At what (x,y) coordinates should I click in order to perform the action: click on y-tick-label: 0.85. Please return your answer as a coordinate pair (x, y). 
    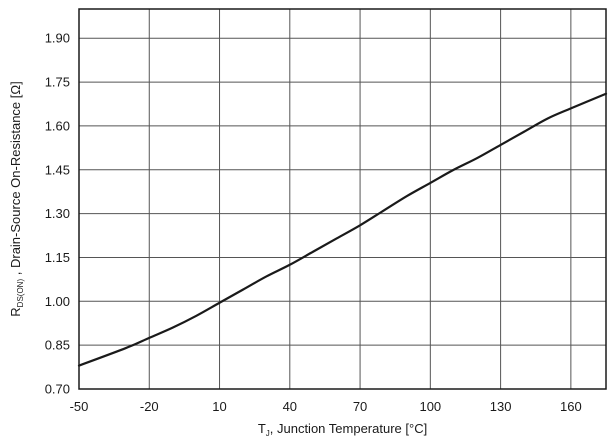
    Looking at the image, I should click on (57, 345).